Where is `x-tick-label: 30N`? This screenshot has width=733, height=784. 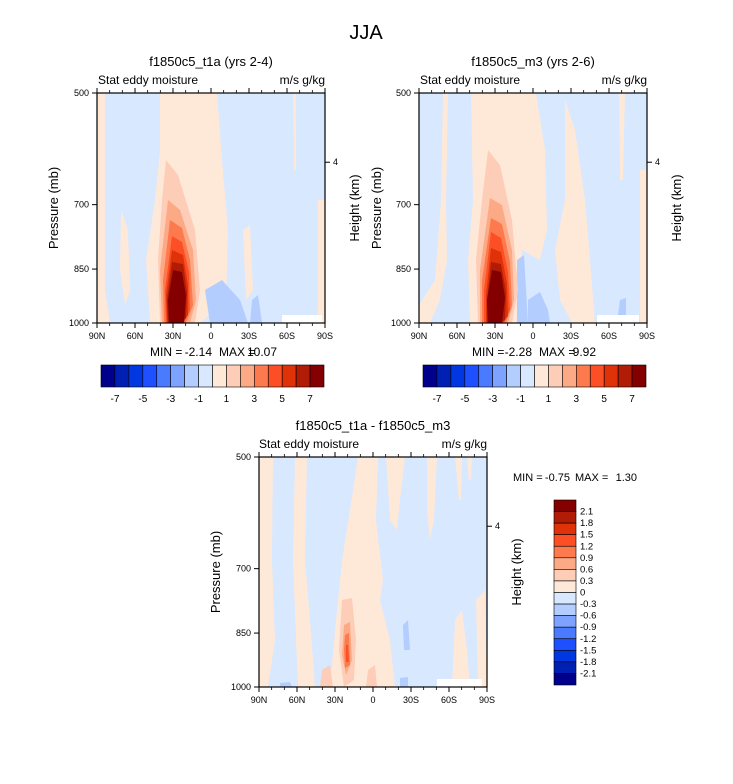 x-tick-label: 30N is located at coordinates (173, 336).